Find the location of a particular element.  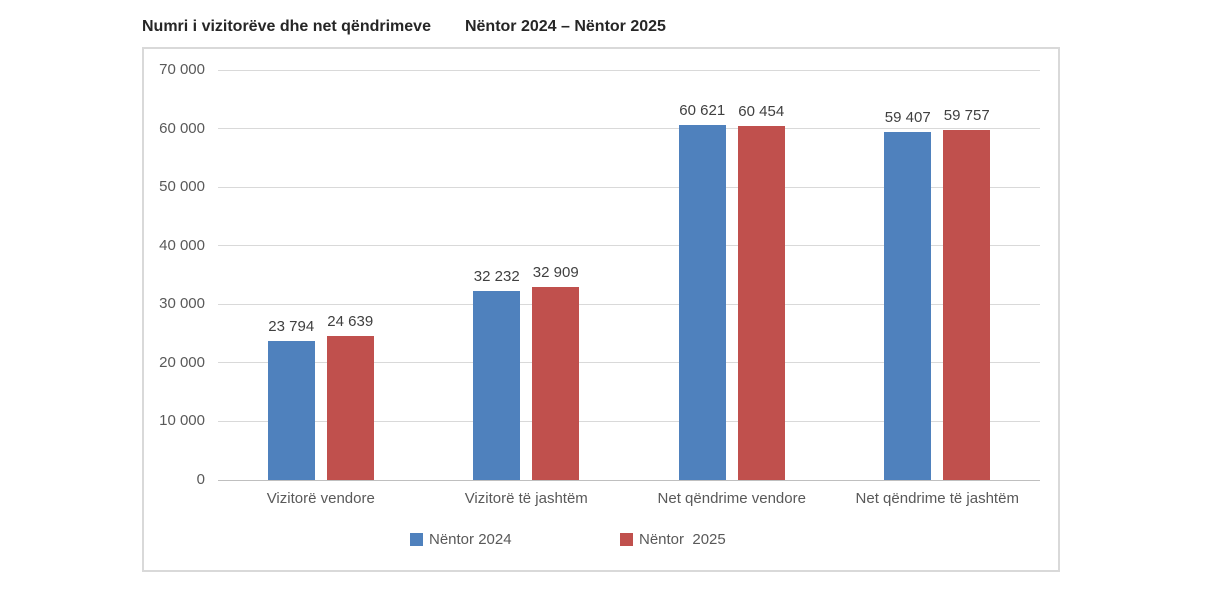

x-axis-label-net-qendrime-te-jashtem: Net qëndrime të jashtëm is located at coordinates (937, 498).